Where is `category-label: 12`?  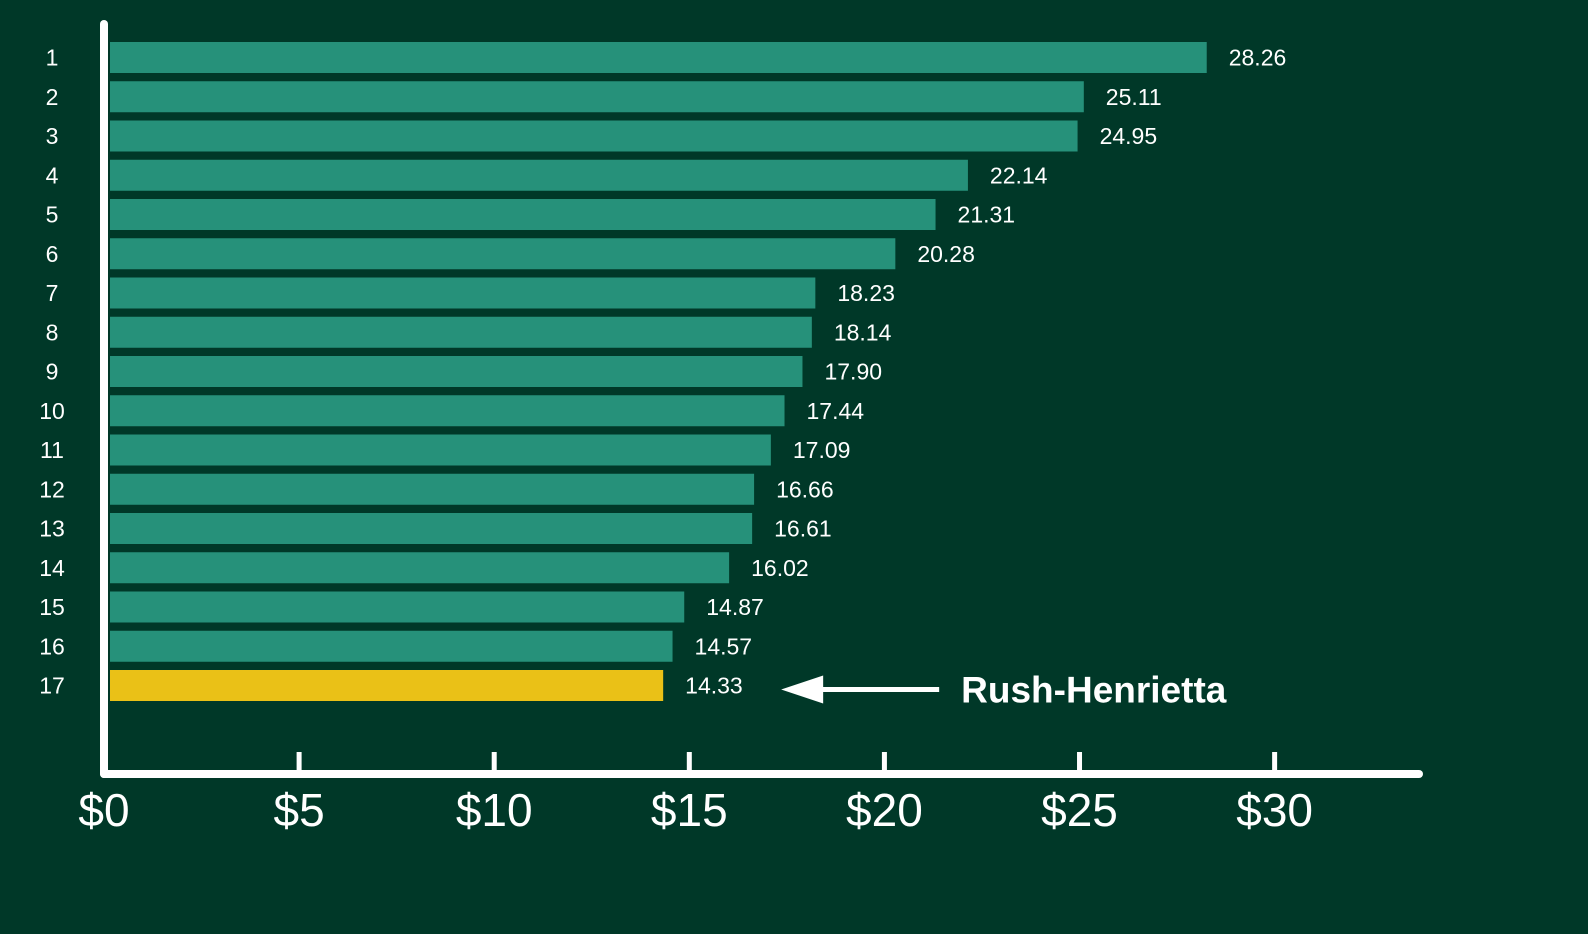
category-label: 12 is located at coordinates (52, 489).